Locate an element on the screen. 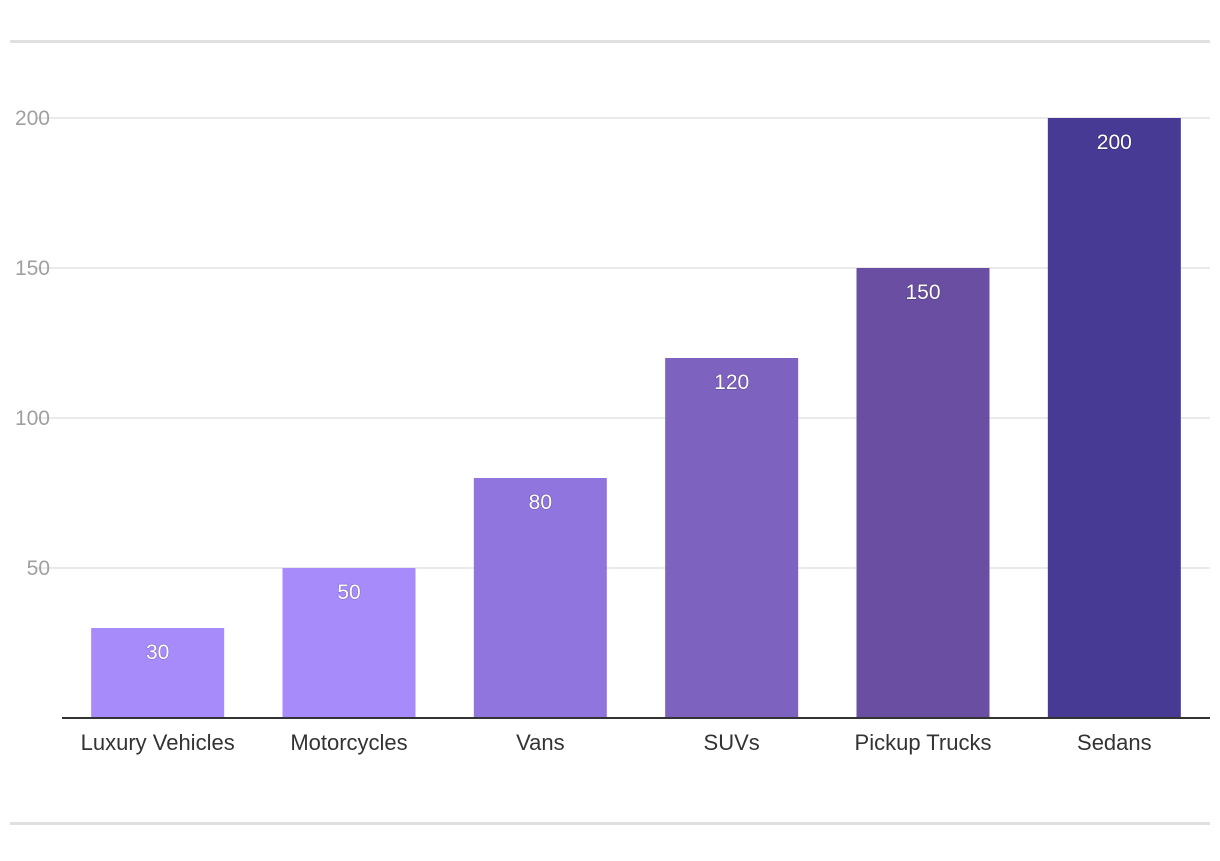 The width and height of the screenshot is (1220, 861). bar-value-label: 120 is located at coordinates (731, 382).